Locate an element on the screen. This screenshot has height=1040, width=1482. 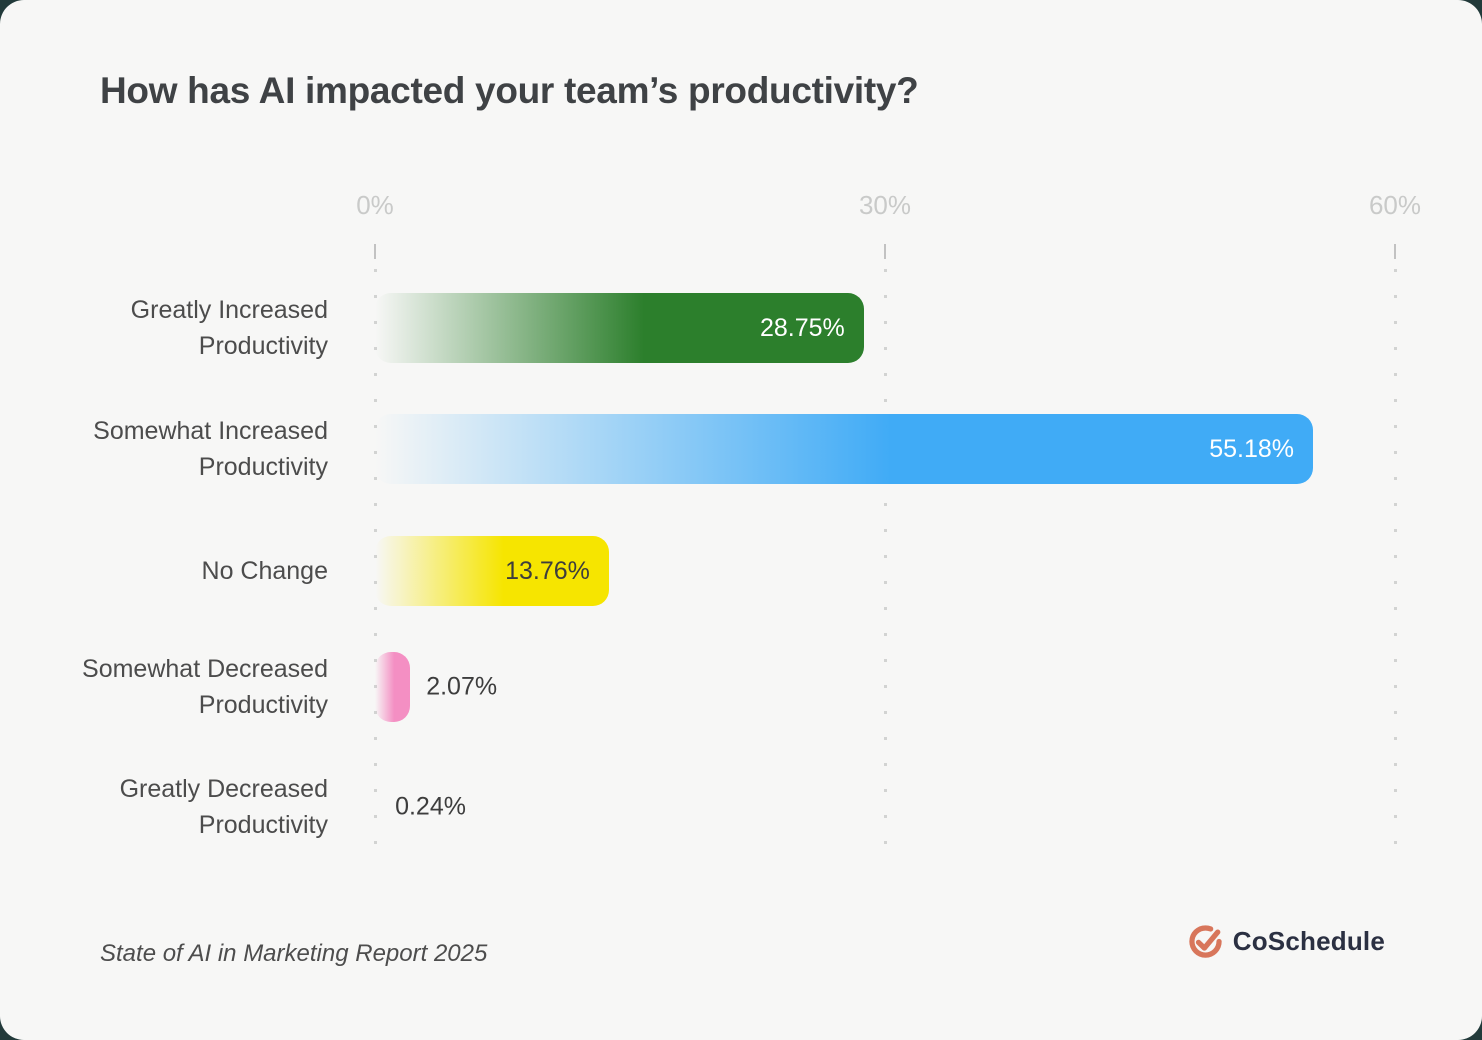
category-label: Greatly Decreased Productivity is located at coordinates (223, 807).